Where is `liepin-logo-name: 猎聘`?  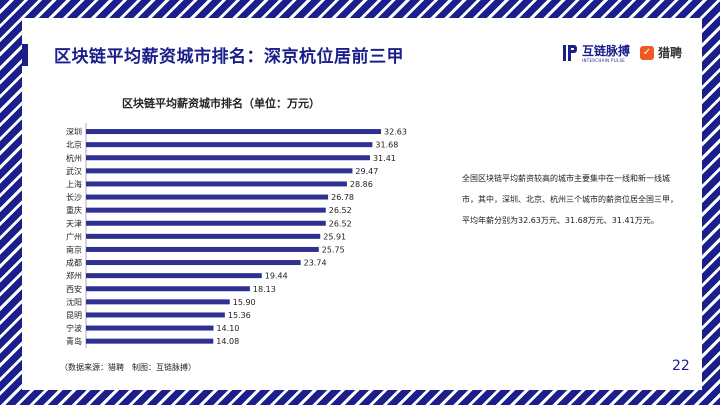 liepin-logo-name: 猎聘 is located at coordinates (670, 53).